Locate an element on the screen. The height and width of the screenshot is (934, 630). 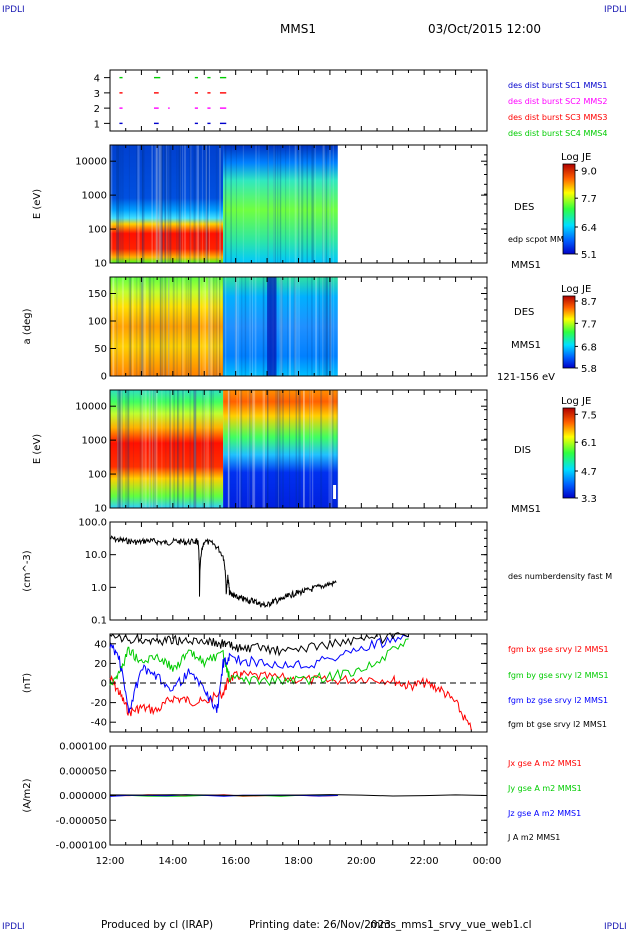
des-energy-colorbar-title: Log JE is located at coordinates (576, 157).